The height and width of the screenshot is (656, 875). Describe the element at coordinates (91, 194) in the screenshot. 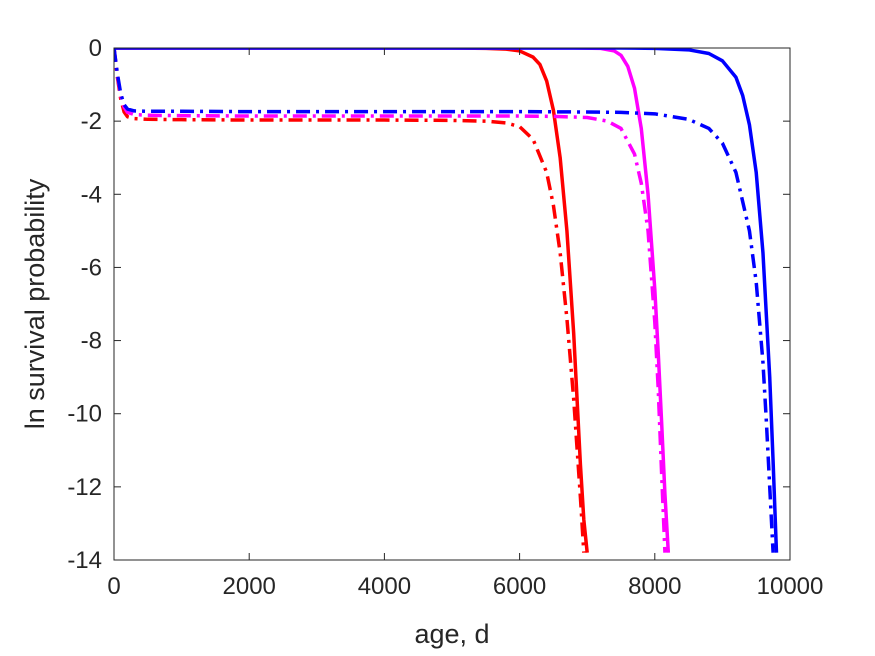

I see `y-tick-label: -4` at that location.